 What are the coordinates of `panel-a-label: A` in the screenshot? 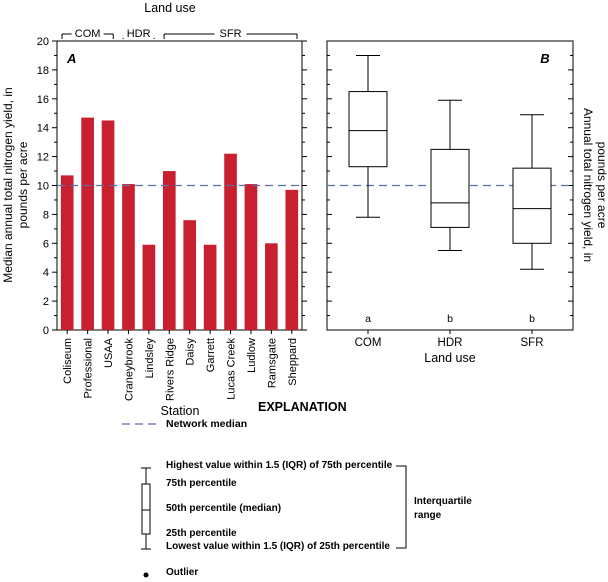 It's located at (71, 58).